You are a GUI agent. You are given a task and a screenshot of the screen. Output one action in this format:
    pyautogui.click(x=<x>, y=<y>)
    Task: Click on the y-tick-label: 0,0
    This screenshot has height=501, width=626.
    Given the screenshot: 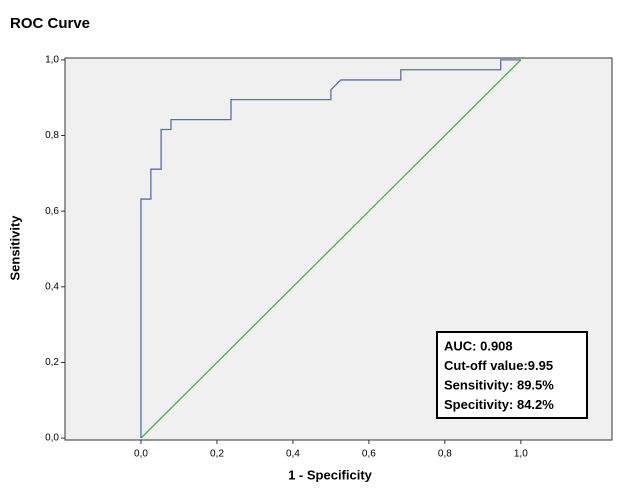 What is the action you would take?
    pyautogui.click(x=52, y=438)
    